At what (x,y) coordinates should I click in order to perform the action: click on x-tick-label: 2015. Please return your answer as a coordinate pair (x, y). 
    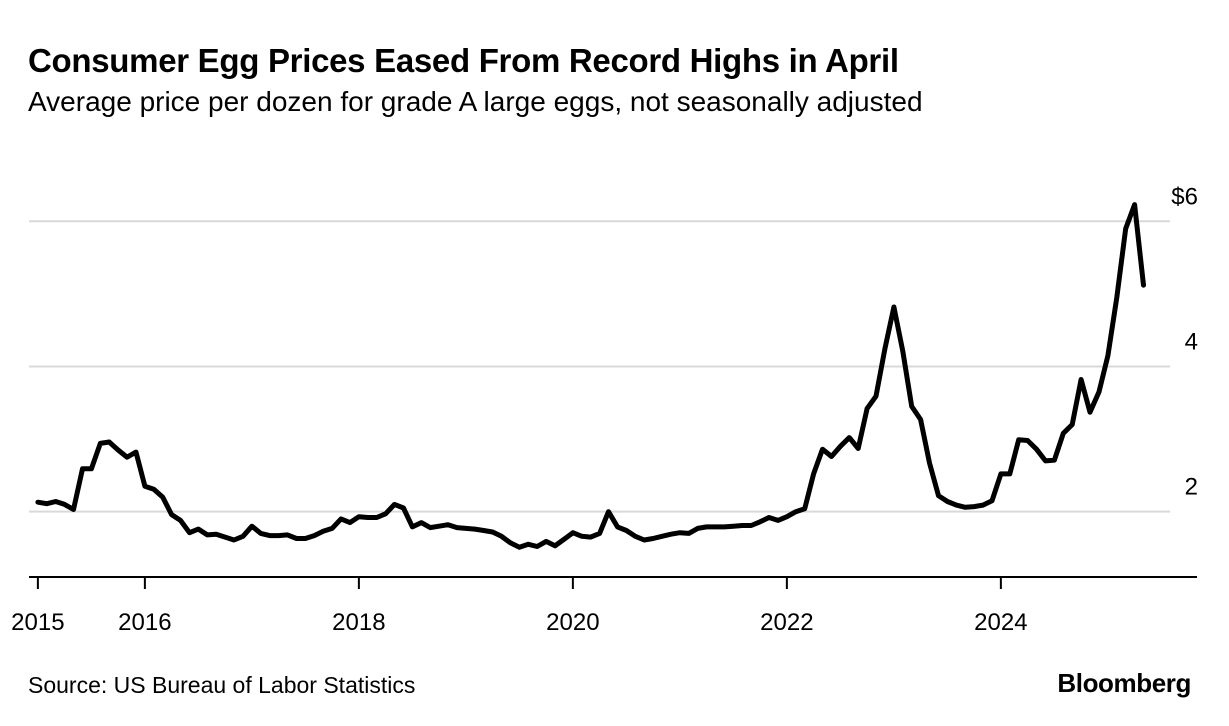
    Looking at the image, I should click on (37, 622).